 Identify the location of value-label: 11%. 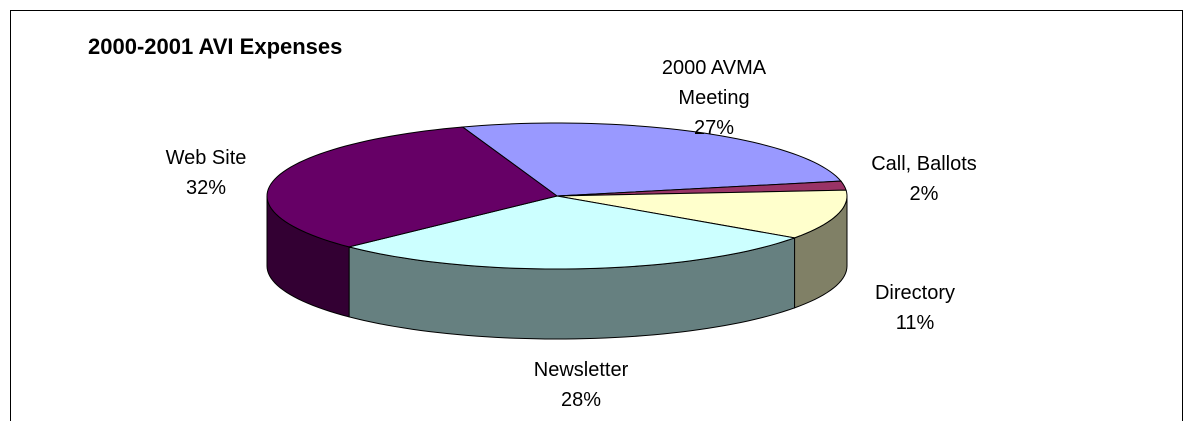
(915, 323).